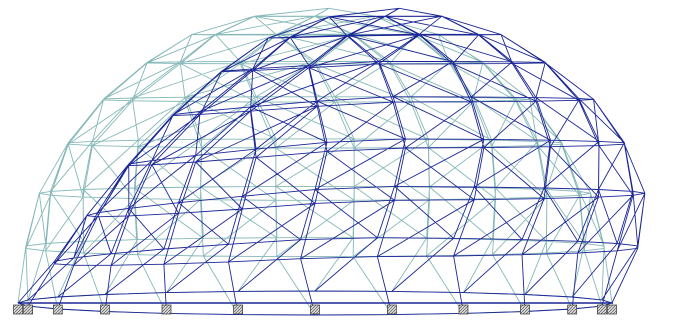  I want to click on supports, so click(315, 309).